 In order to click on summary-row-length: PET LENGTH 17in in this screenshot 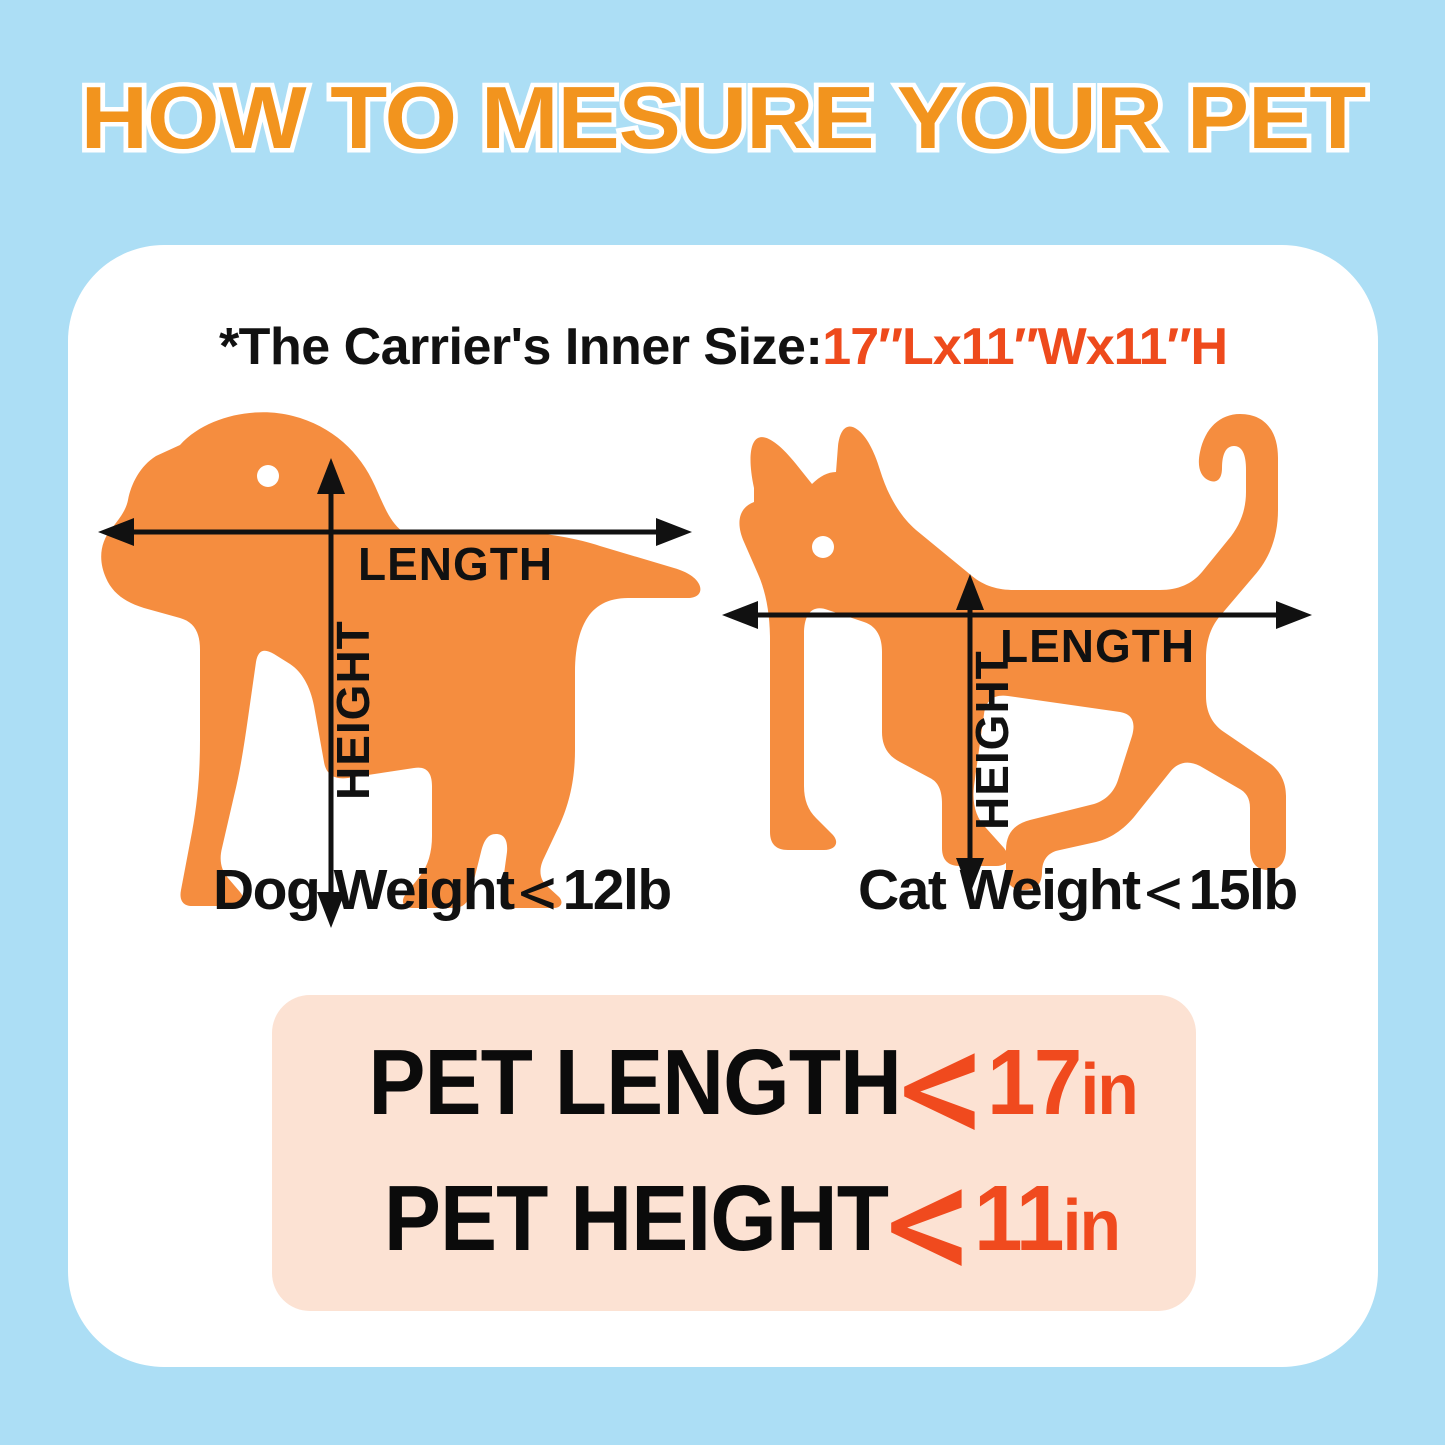, I will do `click(734, 1082)`.